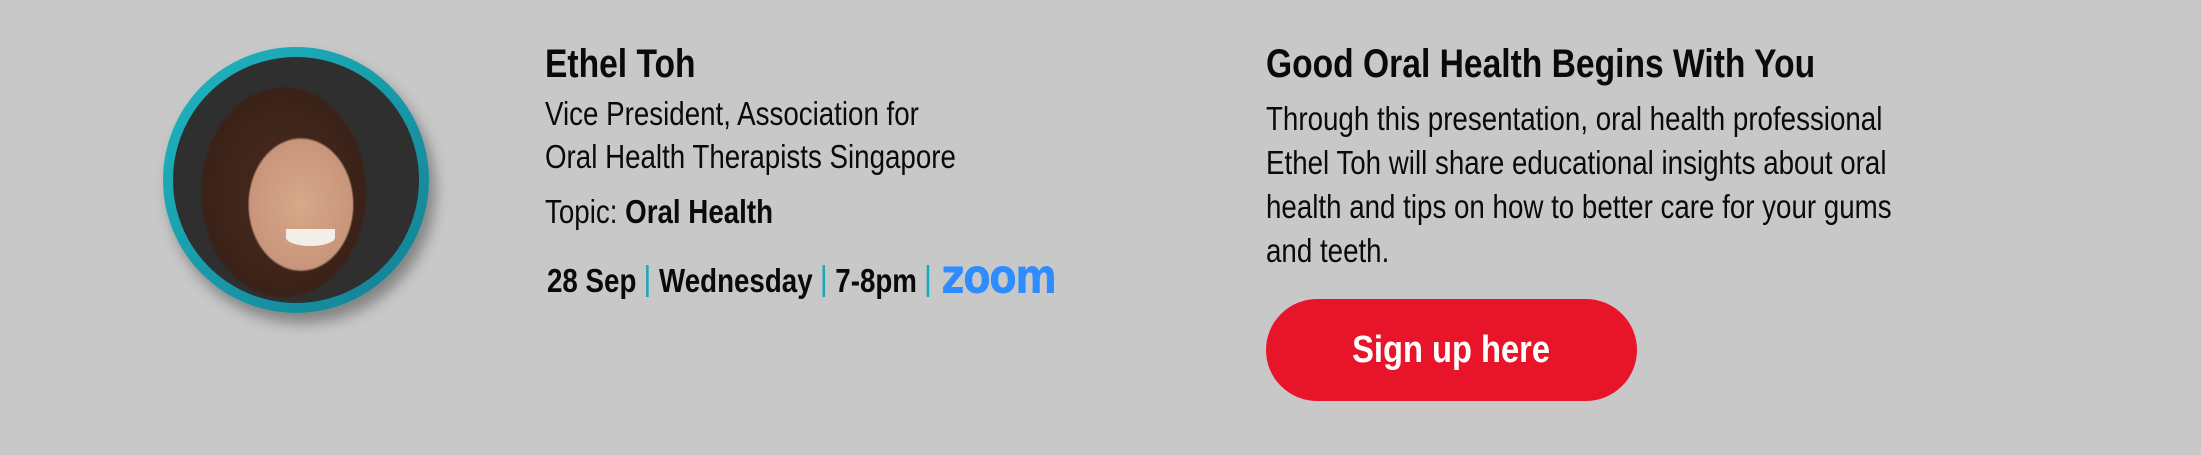  I want to click on speaker-photo, so click(296, 180).